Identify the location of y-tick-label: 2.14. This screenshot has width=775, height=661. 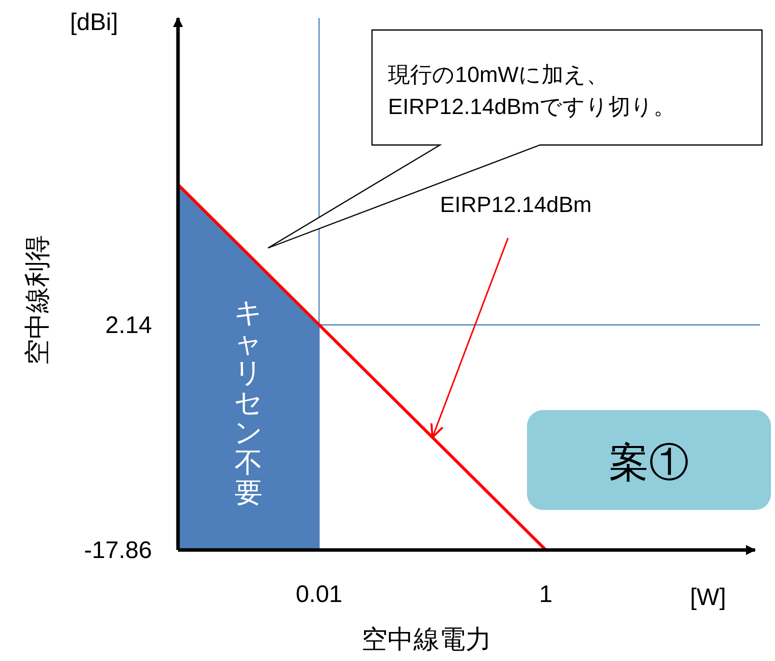
(128, 325).